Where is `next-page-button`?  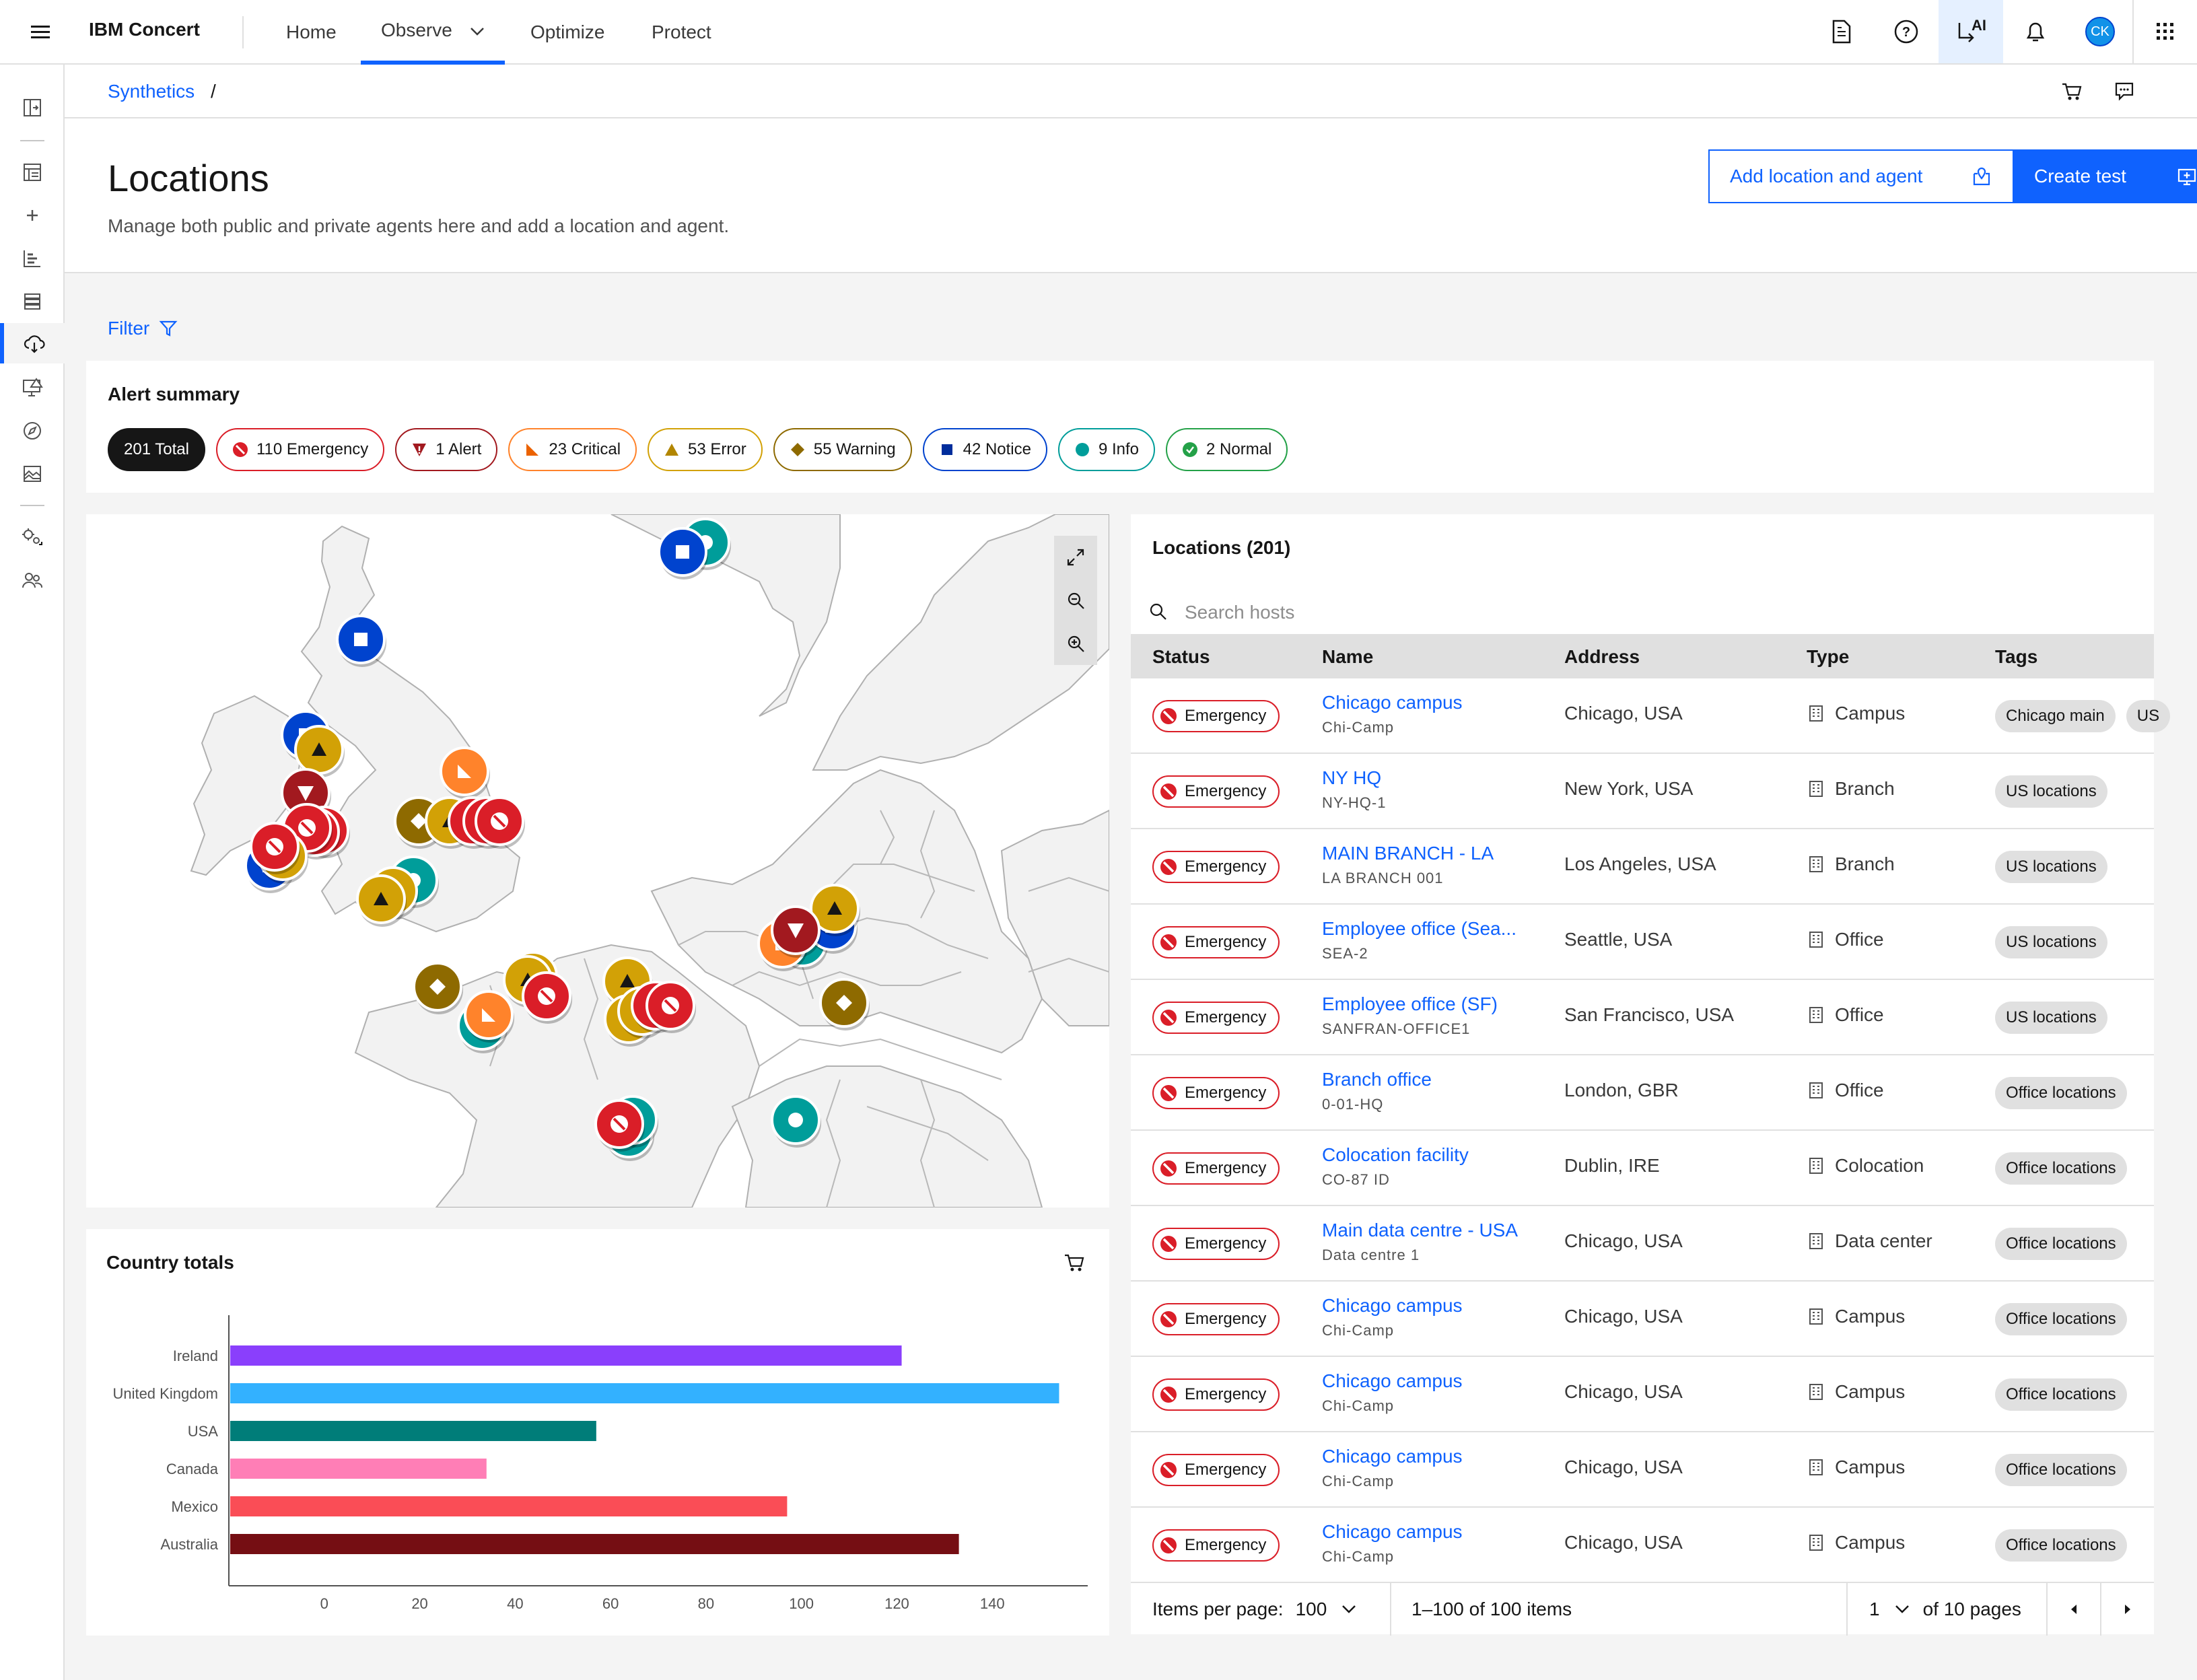 next-page-button is located at coordinates (2127, 1609).